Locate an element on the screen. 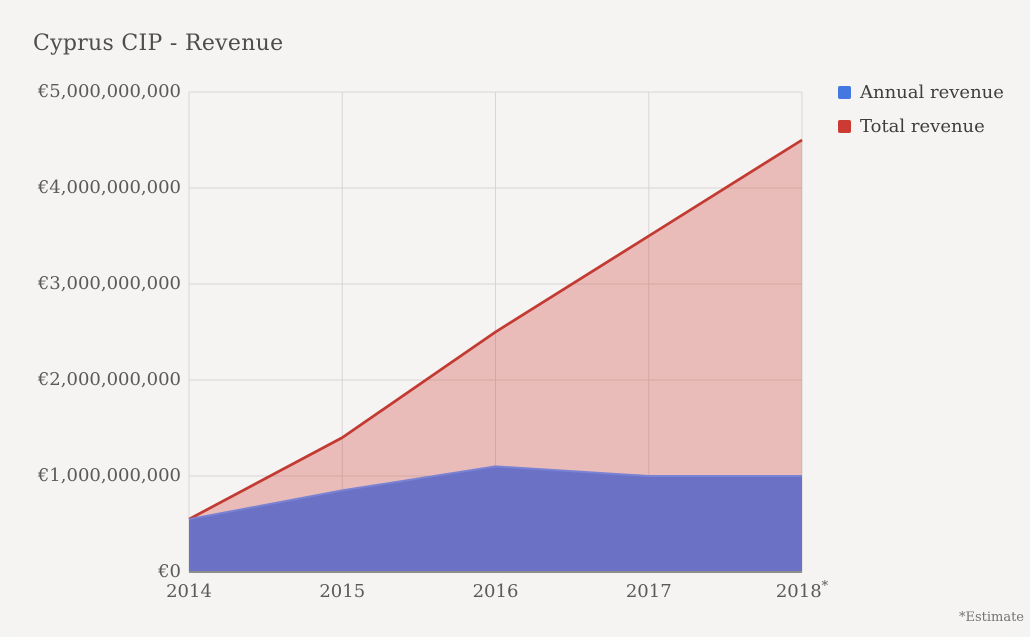 Image resolution: width=1030 pixels, height=637 pixels. legend-label: Total revenue is located at coordinates (922, 126).